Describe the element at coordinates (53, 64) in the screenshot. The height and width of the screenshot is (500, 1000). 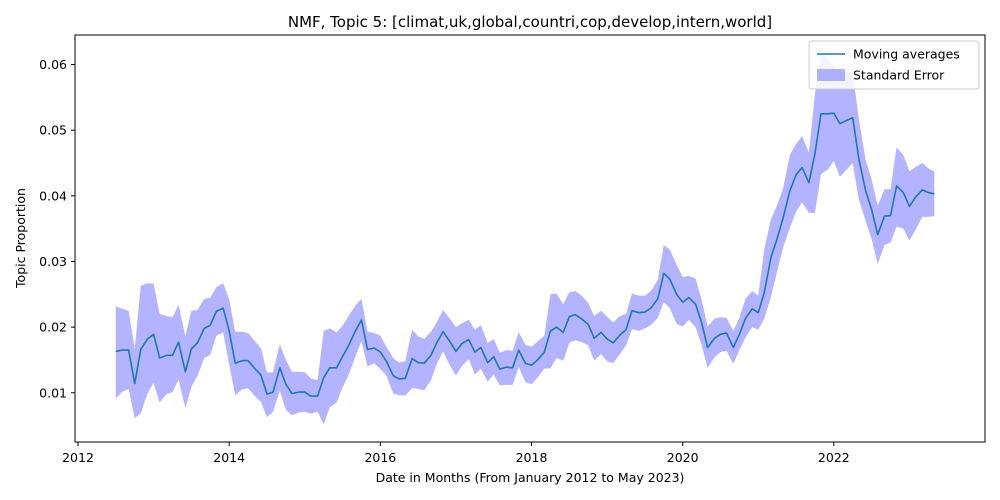
I see `y-tick-label: 0.06` at that location.